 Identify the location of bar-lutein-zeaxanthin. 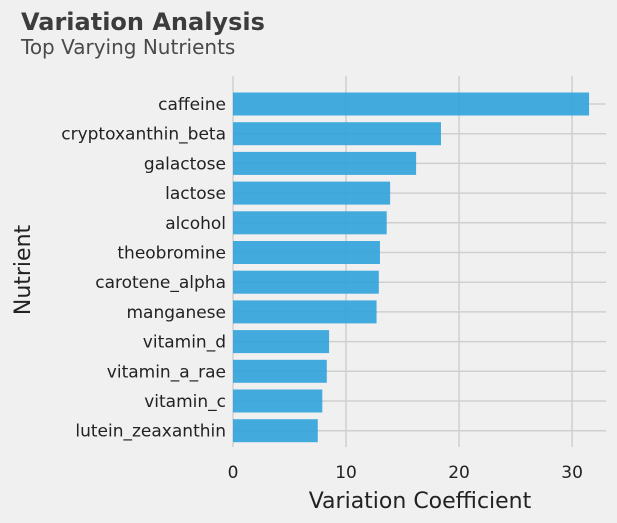
(275, 431).